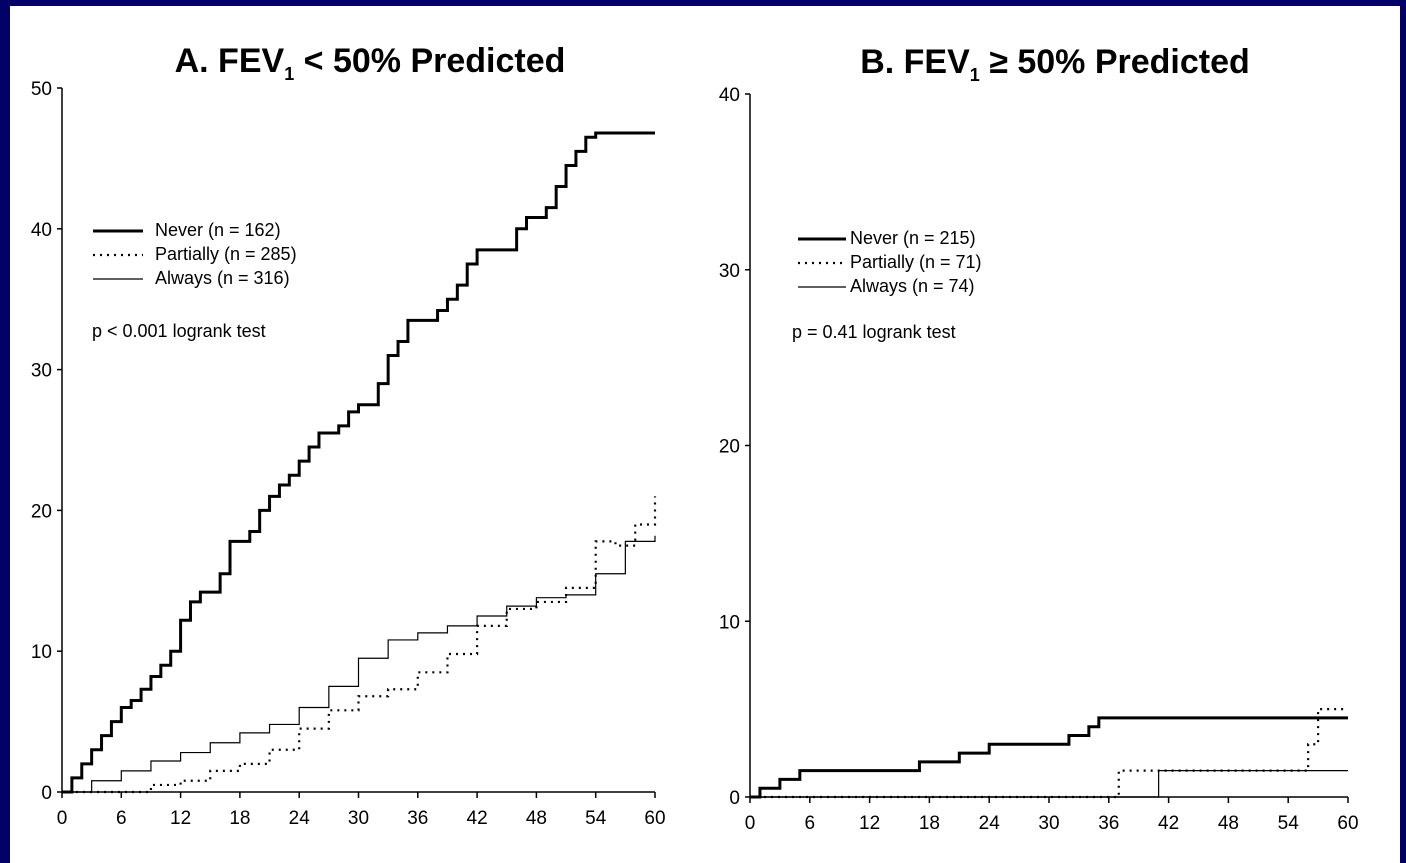 This screenshot has height=863, width=1406. I want to click on legend-label-never: Never (n = 215), so click(913, 238).